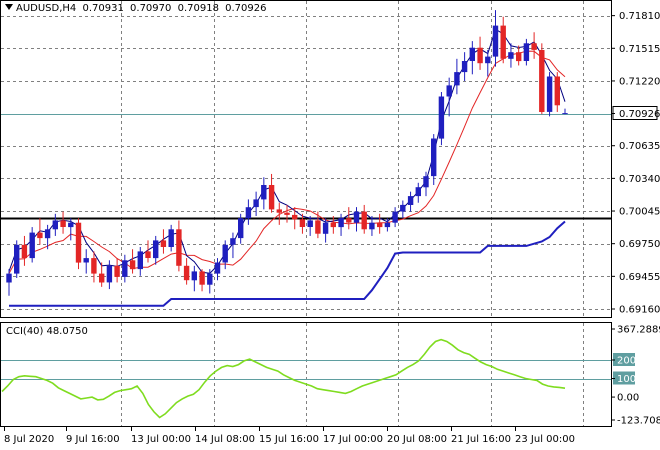  What do you see at coordinates (639, 16) in the screenshot?
I see `price-tick-label: 0.71810` at bounding box center [639, 16].